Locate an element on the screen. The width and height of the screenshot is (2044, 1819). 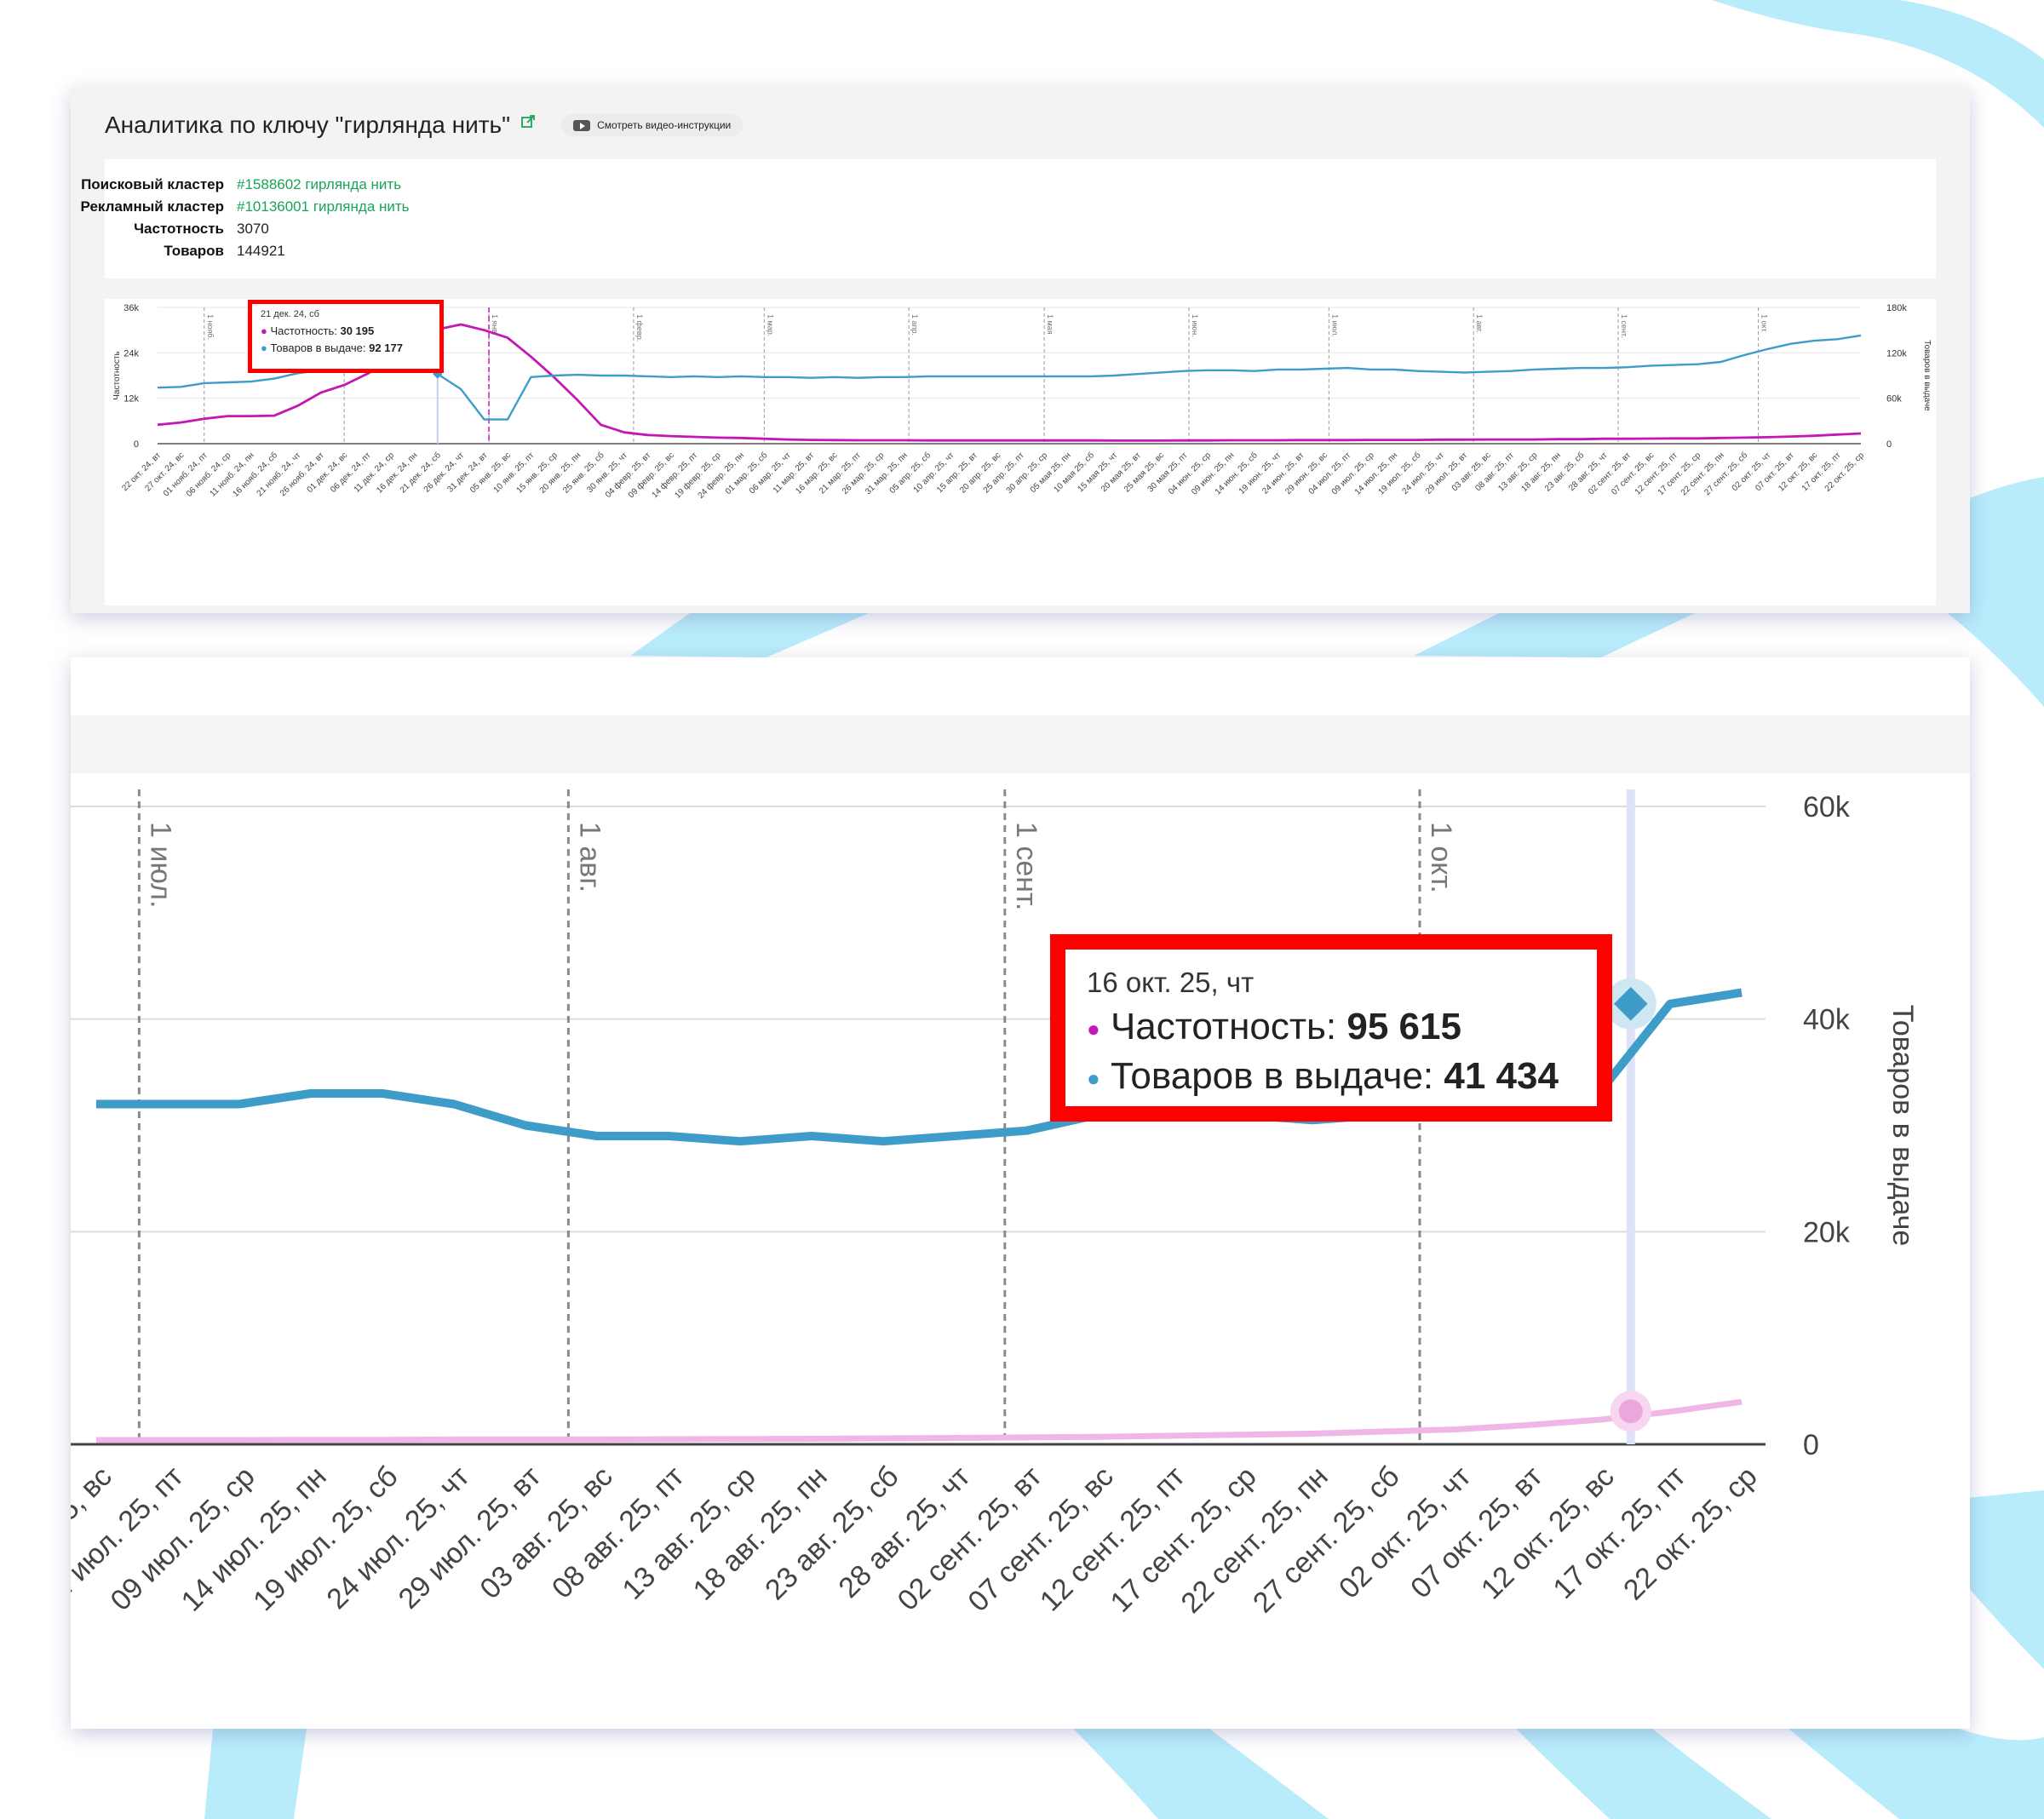
month-marker-label: 1 янв. is located at coordinates (495, 325).